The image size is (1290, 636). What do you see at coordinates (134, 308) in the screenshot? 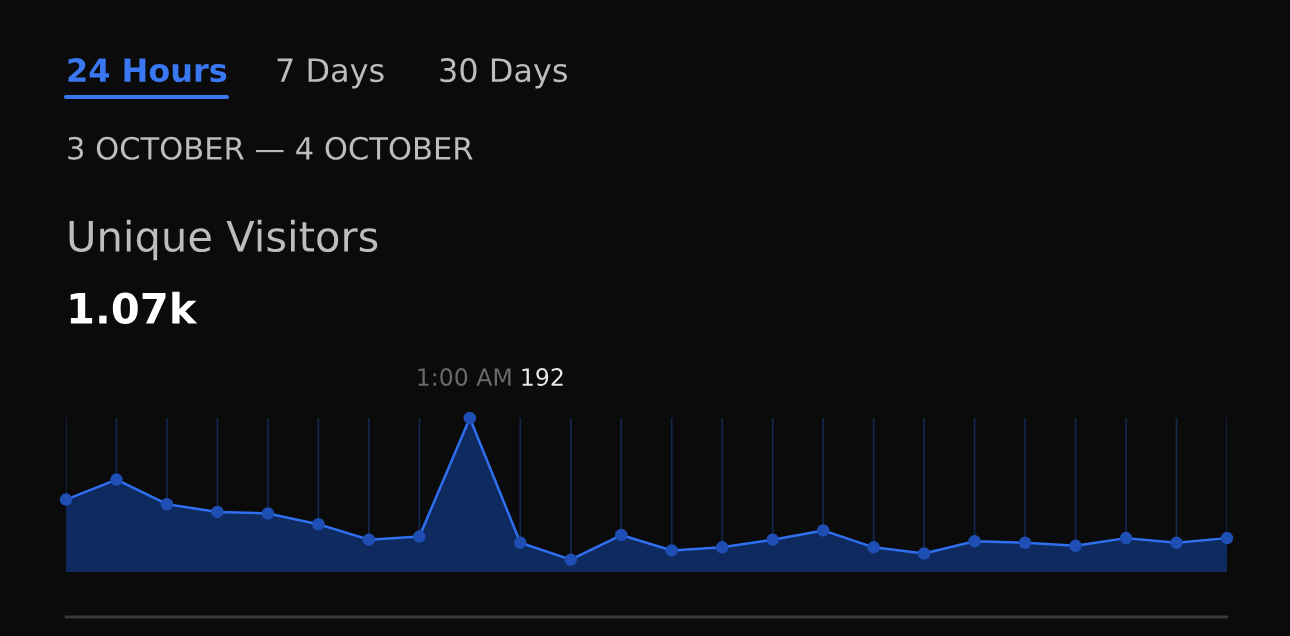
I see `text: 1.07k` at bounding box center [134, 308].